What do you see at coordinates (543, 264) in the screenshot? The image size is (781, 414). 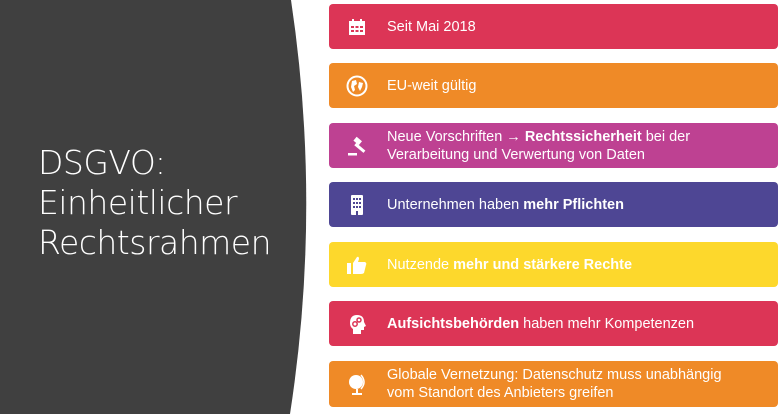 I see `bold-text: mehr und stärkere Rechte` at bounding box center [543, 264].